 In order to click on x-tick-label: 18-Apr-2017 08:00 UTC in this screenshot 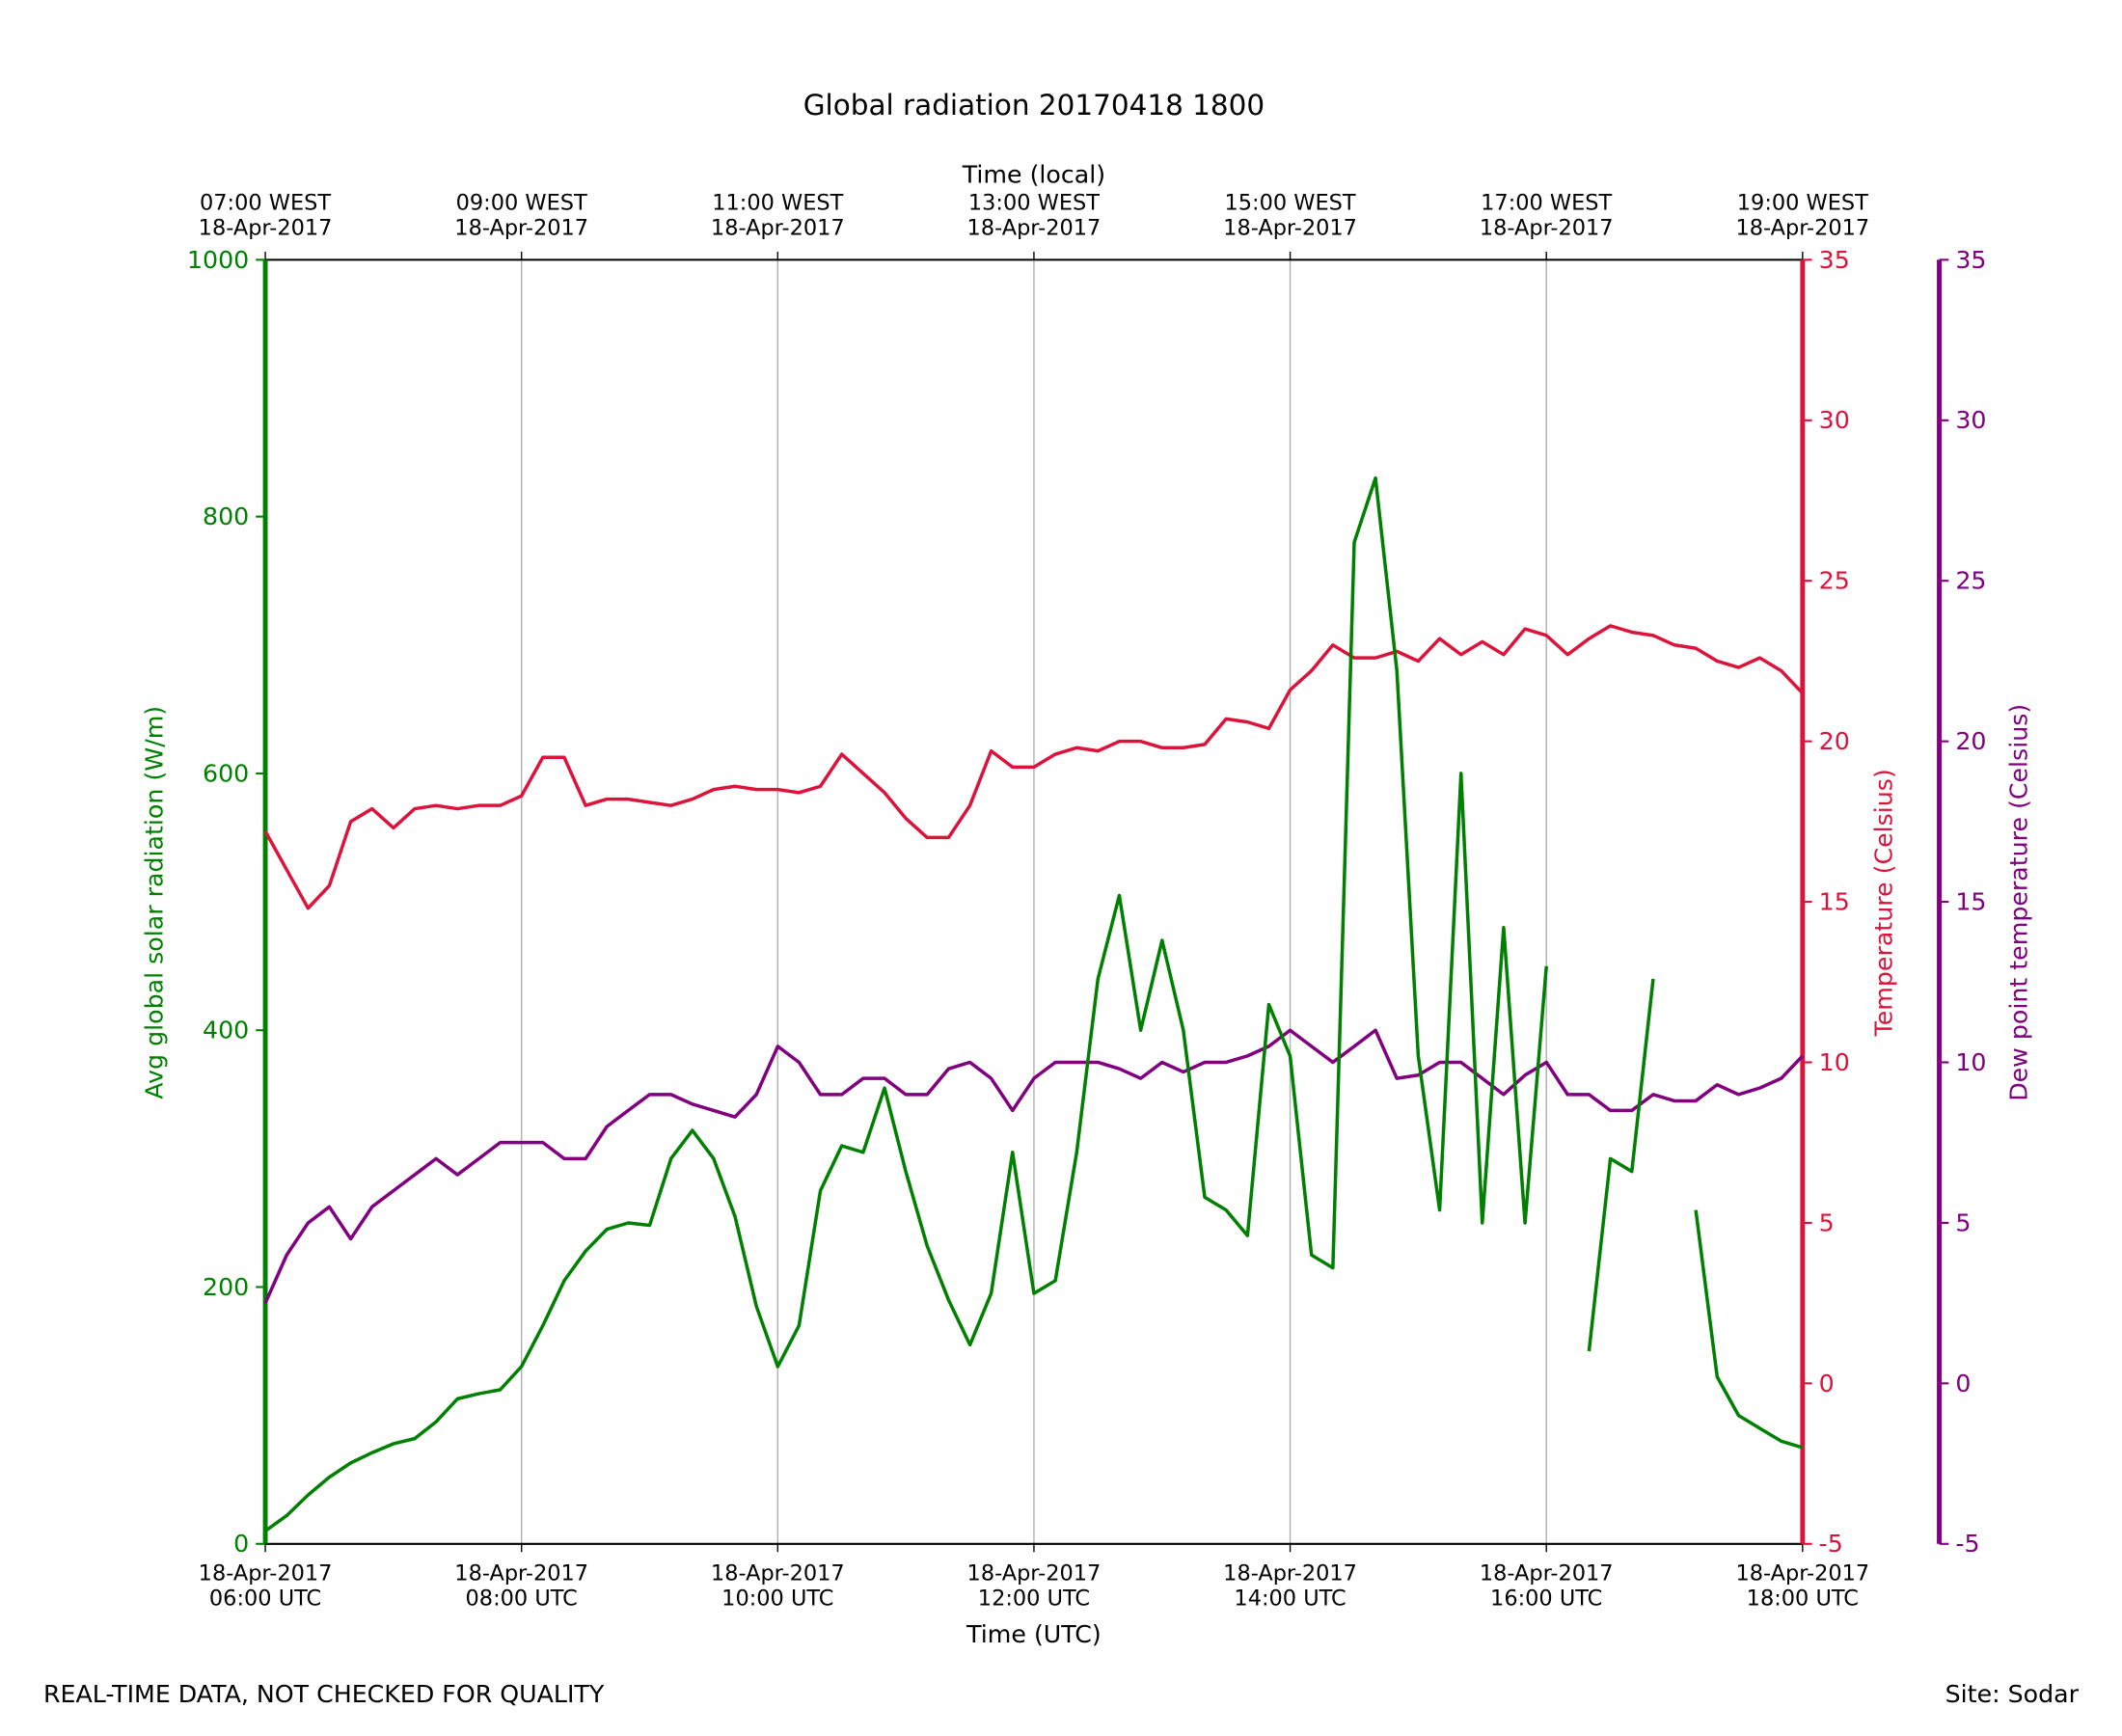, I will do `click(521, 1586)`.